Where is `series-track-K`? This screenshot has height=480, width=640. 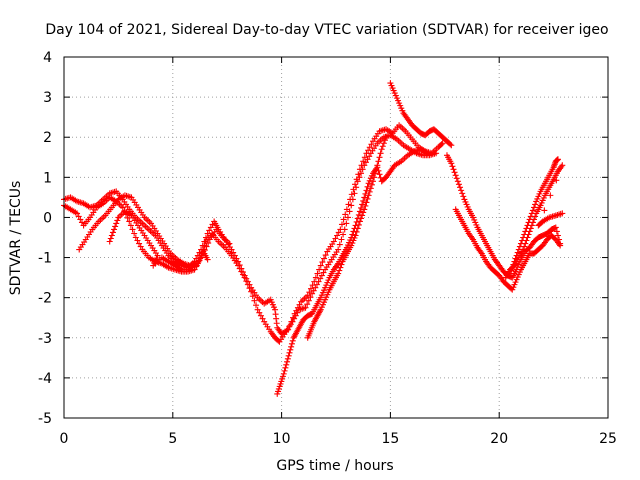 series-track-K is located at coordinates (534, 221).